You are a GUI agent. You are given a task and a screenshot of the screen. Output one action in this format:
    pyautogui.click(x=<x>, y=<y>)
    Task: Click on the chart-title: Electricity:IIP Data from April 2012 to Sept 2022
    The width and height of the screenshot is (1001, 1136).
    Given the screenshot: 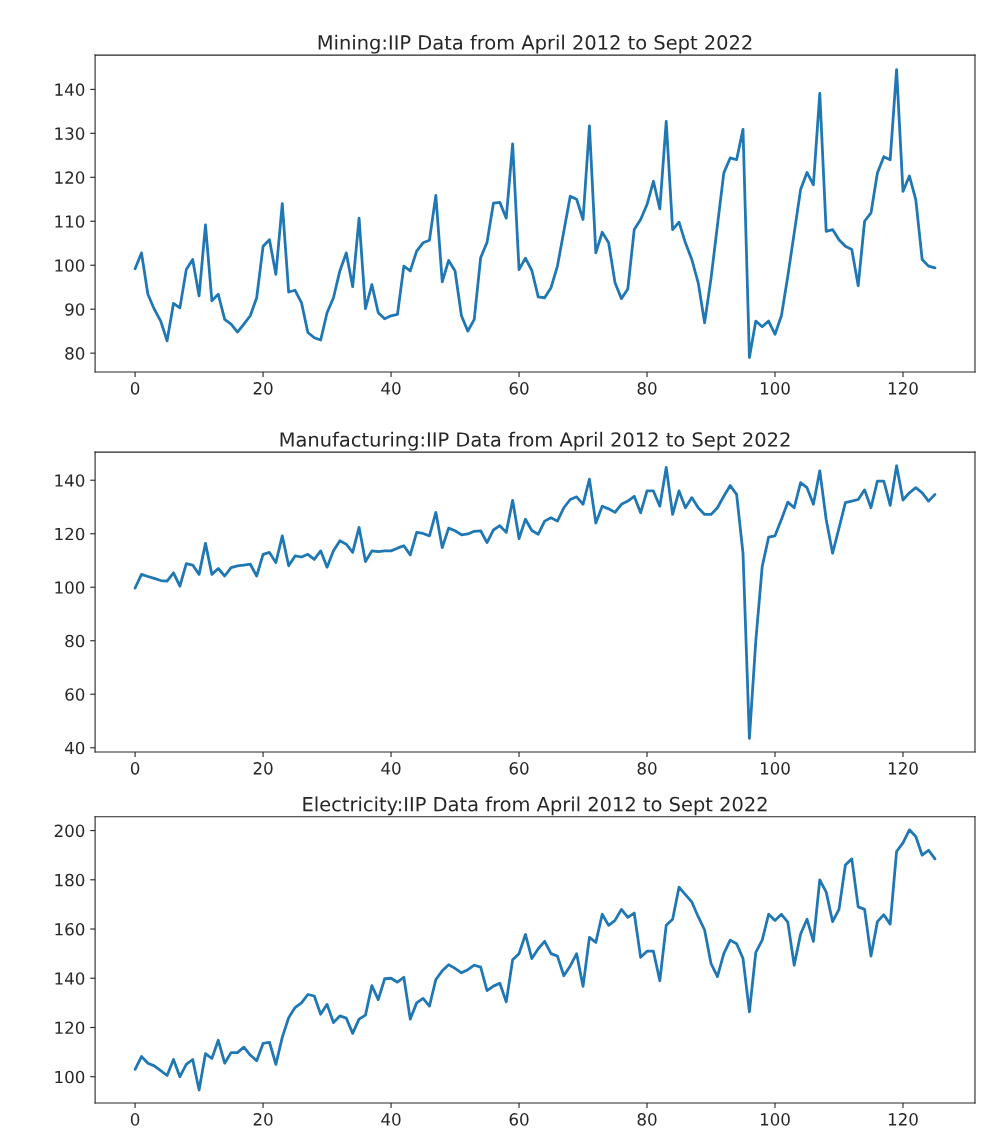 What is the action you would take?
    pyautogui.click(x=535, y=806)
    